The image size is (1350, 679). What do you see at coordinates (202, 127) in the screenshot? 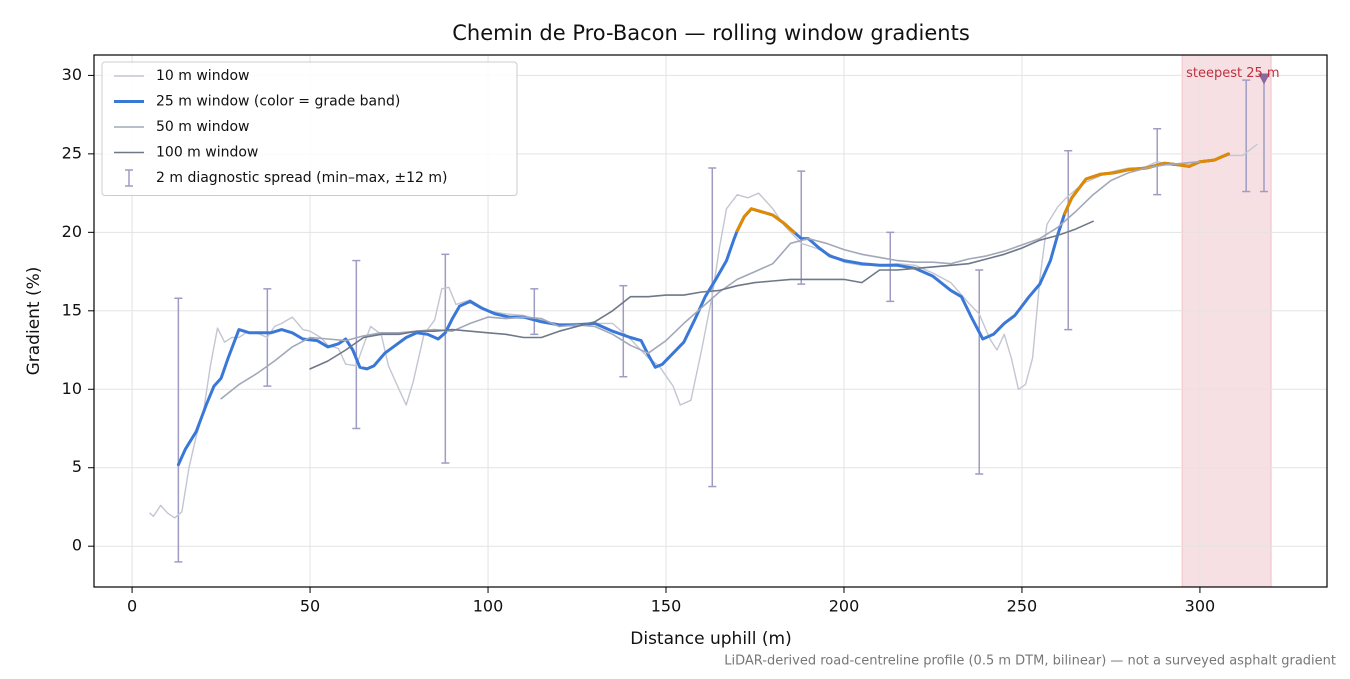
I see `legend-label: 50 m window` at bounding box center [202, 127].